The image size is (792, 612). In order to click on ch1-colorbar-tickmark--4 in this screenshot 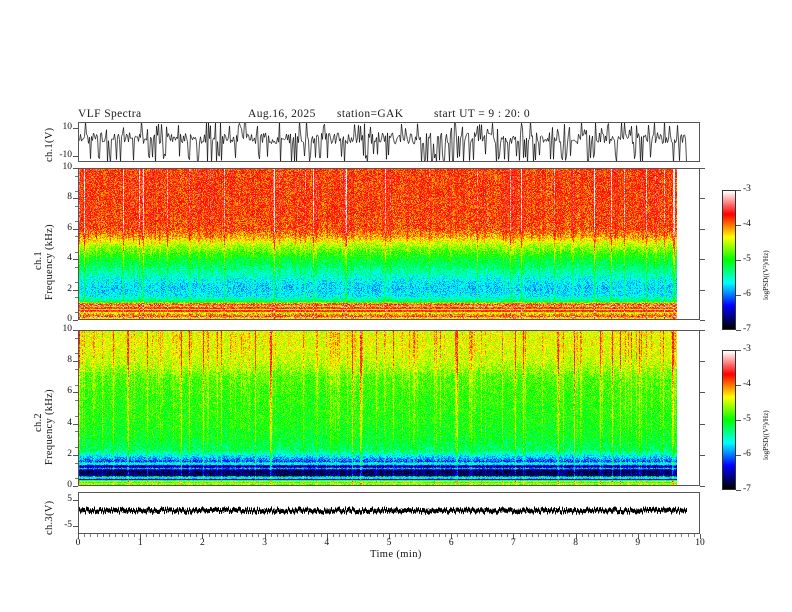, I will do `click(738, 225)`.